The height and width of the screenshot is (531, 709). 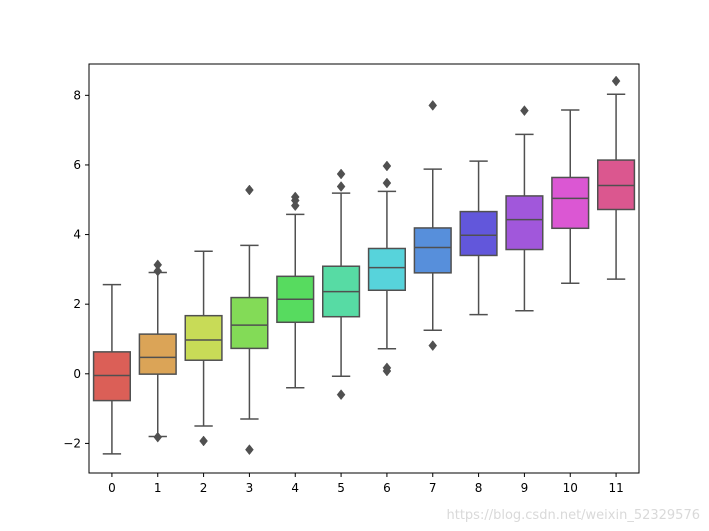 What do you see at coordinates (433, 488) in the screenshot?
I see `x-tick-label: 7` at bounding box center [433, 488].